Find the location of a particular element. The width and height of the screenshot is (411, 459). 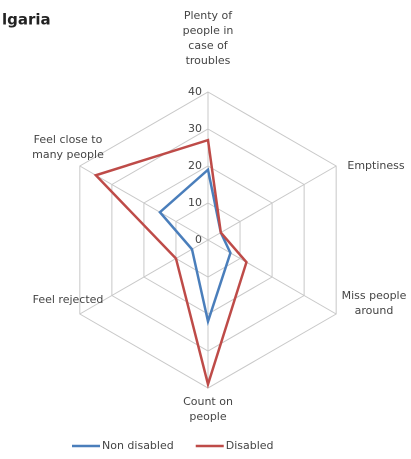

category-label: Miss people around is located at coordinates (374, 303).